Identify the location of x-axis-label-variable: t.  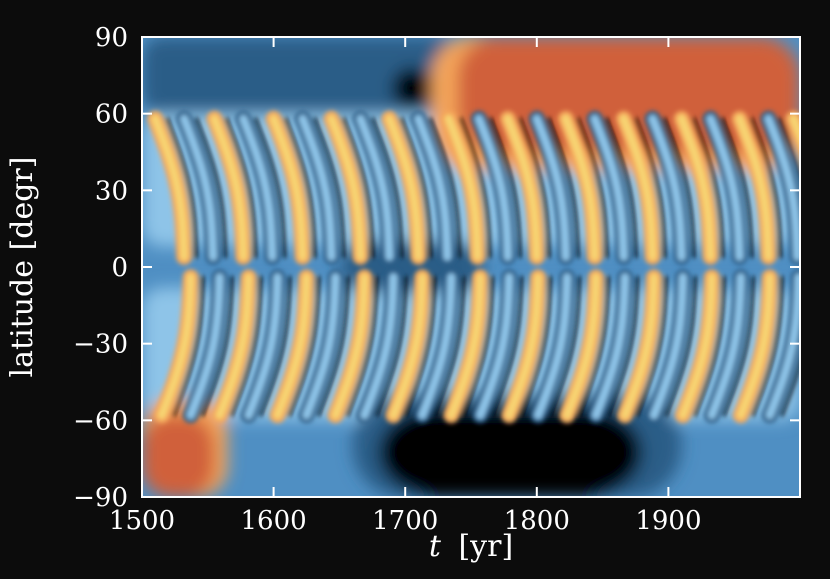
(435, 546).